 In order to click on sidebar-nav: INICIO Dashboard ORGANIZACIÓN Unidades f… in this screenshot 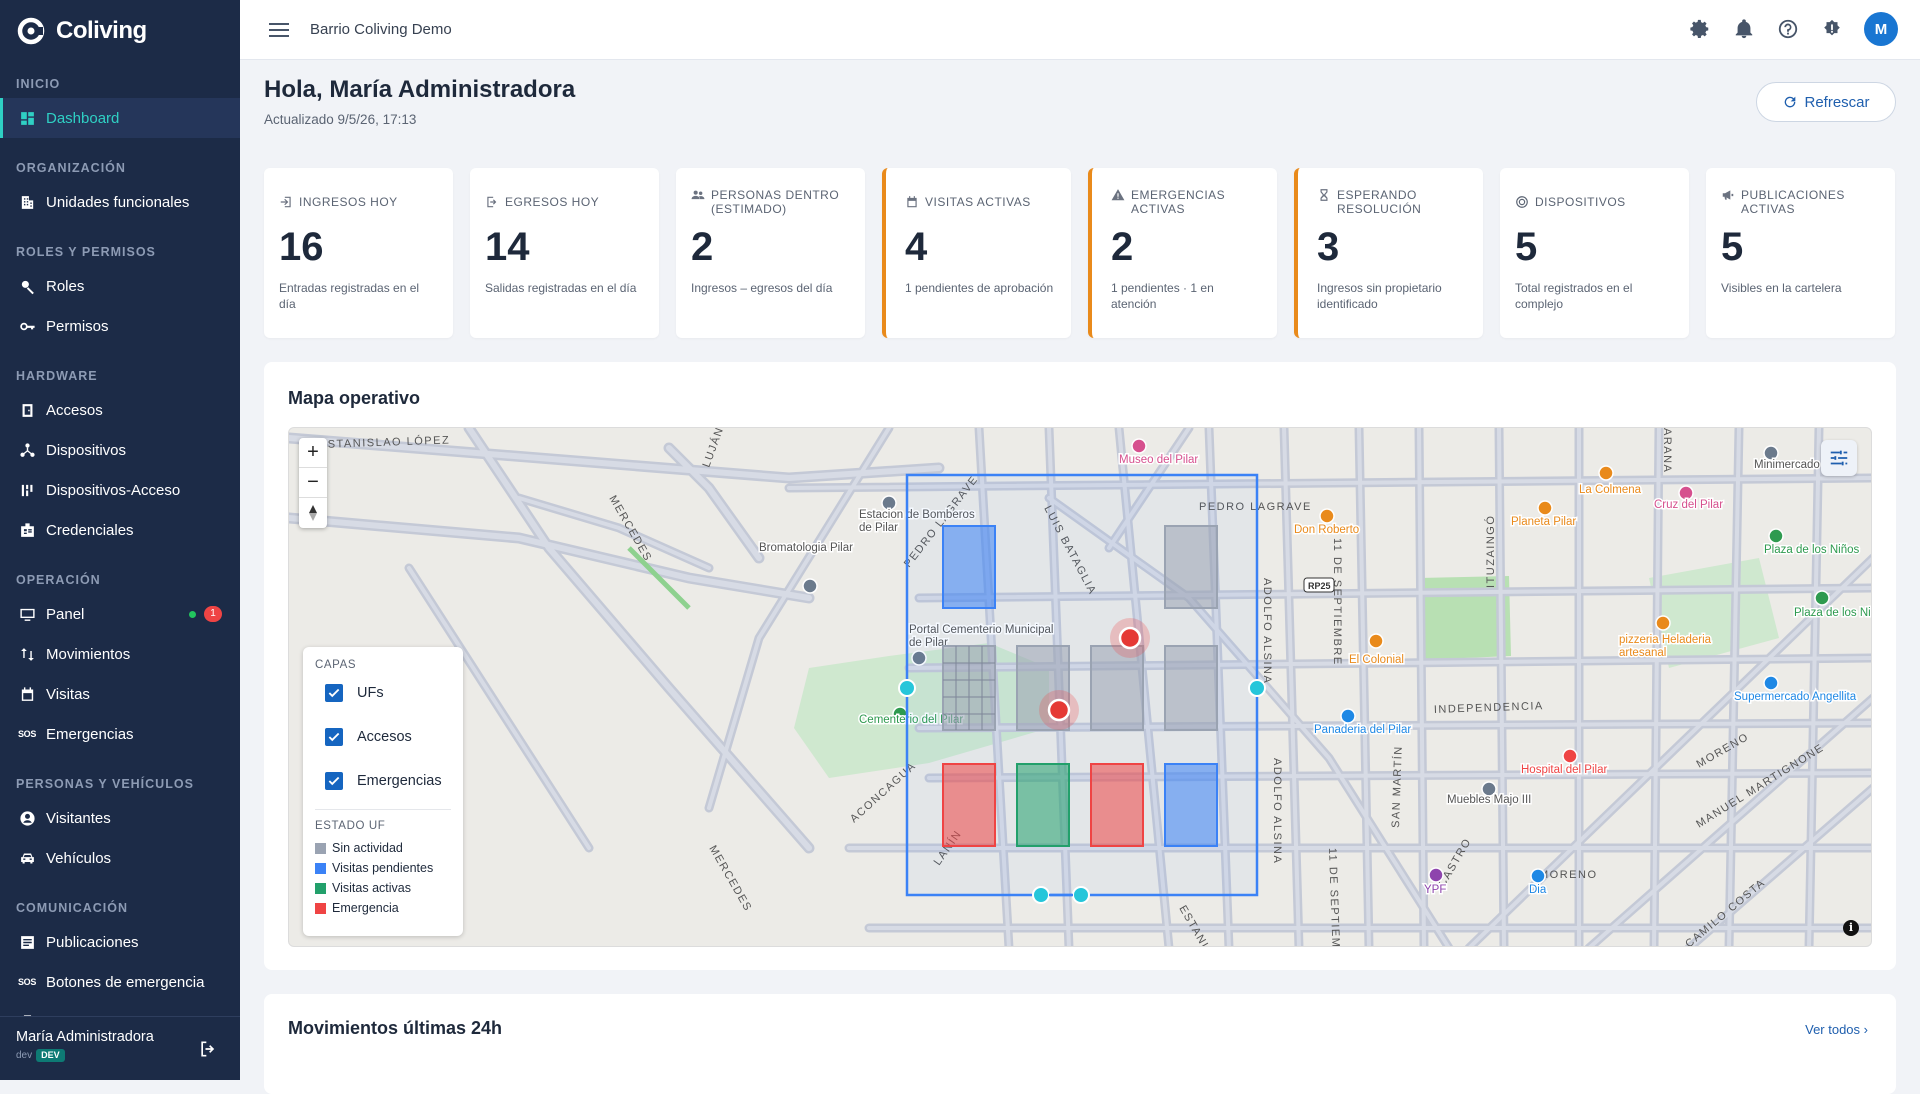, I will do `click(120, 538)`.